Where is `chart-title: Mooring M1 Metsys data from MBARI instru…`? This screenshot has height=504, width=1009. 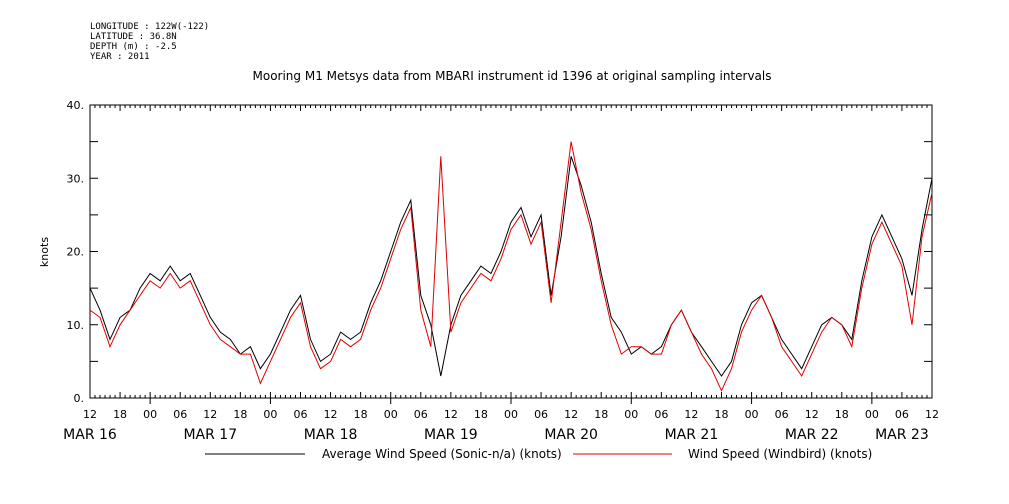 chart-title: Mooring M1 Metsys data from MBARI instru… is located at coordinates (512, 76).